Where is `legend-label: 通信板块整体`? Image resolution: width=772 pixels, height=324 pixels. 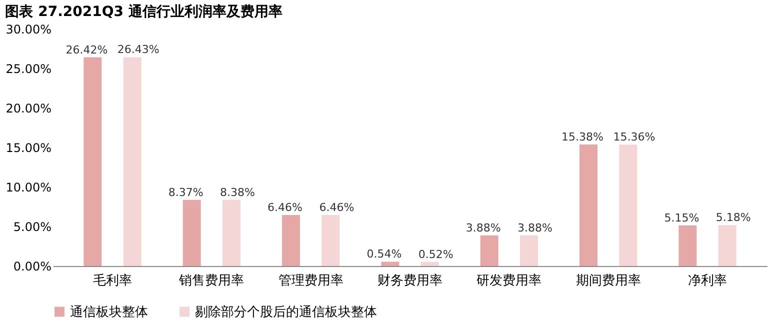
legend-label: 通信板块整体 is located at coordinates (109, 312).